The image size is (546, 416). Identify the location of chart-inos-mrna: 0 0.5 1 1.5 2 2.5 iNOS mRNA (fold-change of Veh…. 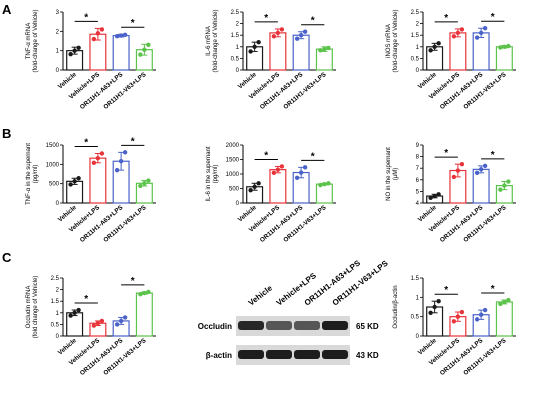
(451, 60).